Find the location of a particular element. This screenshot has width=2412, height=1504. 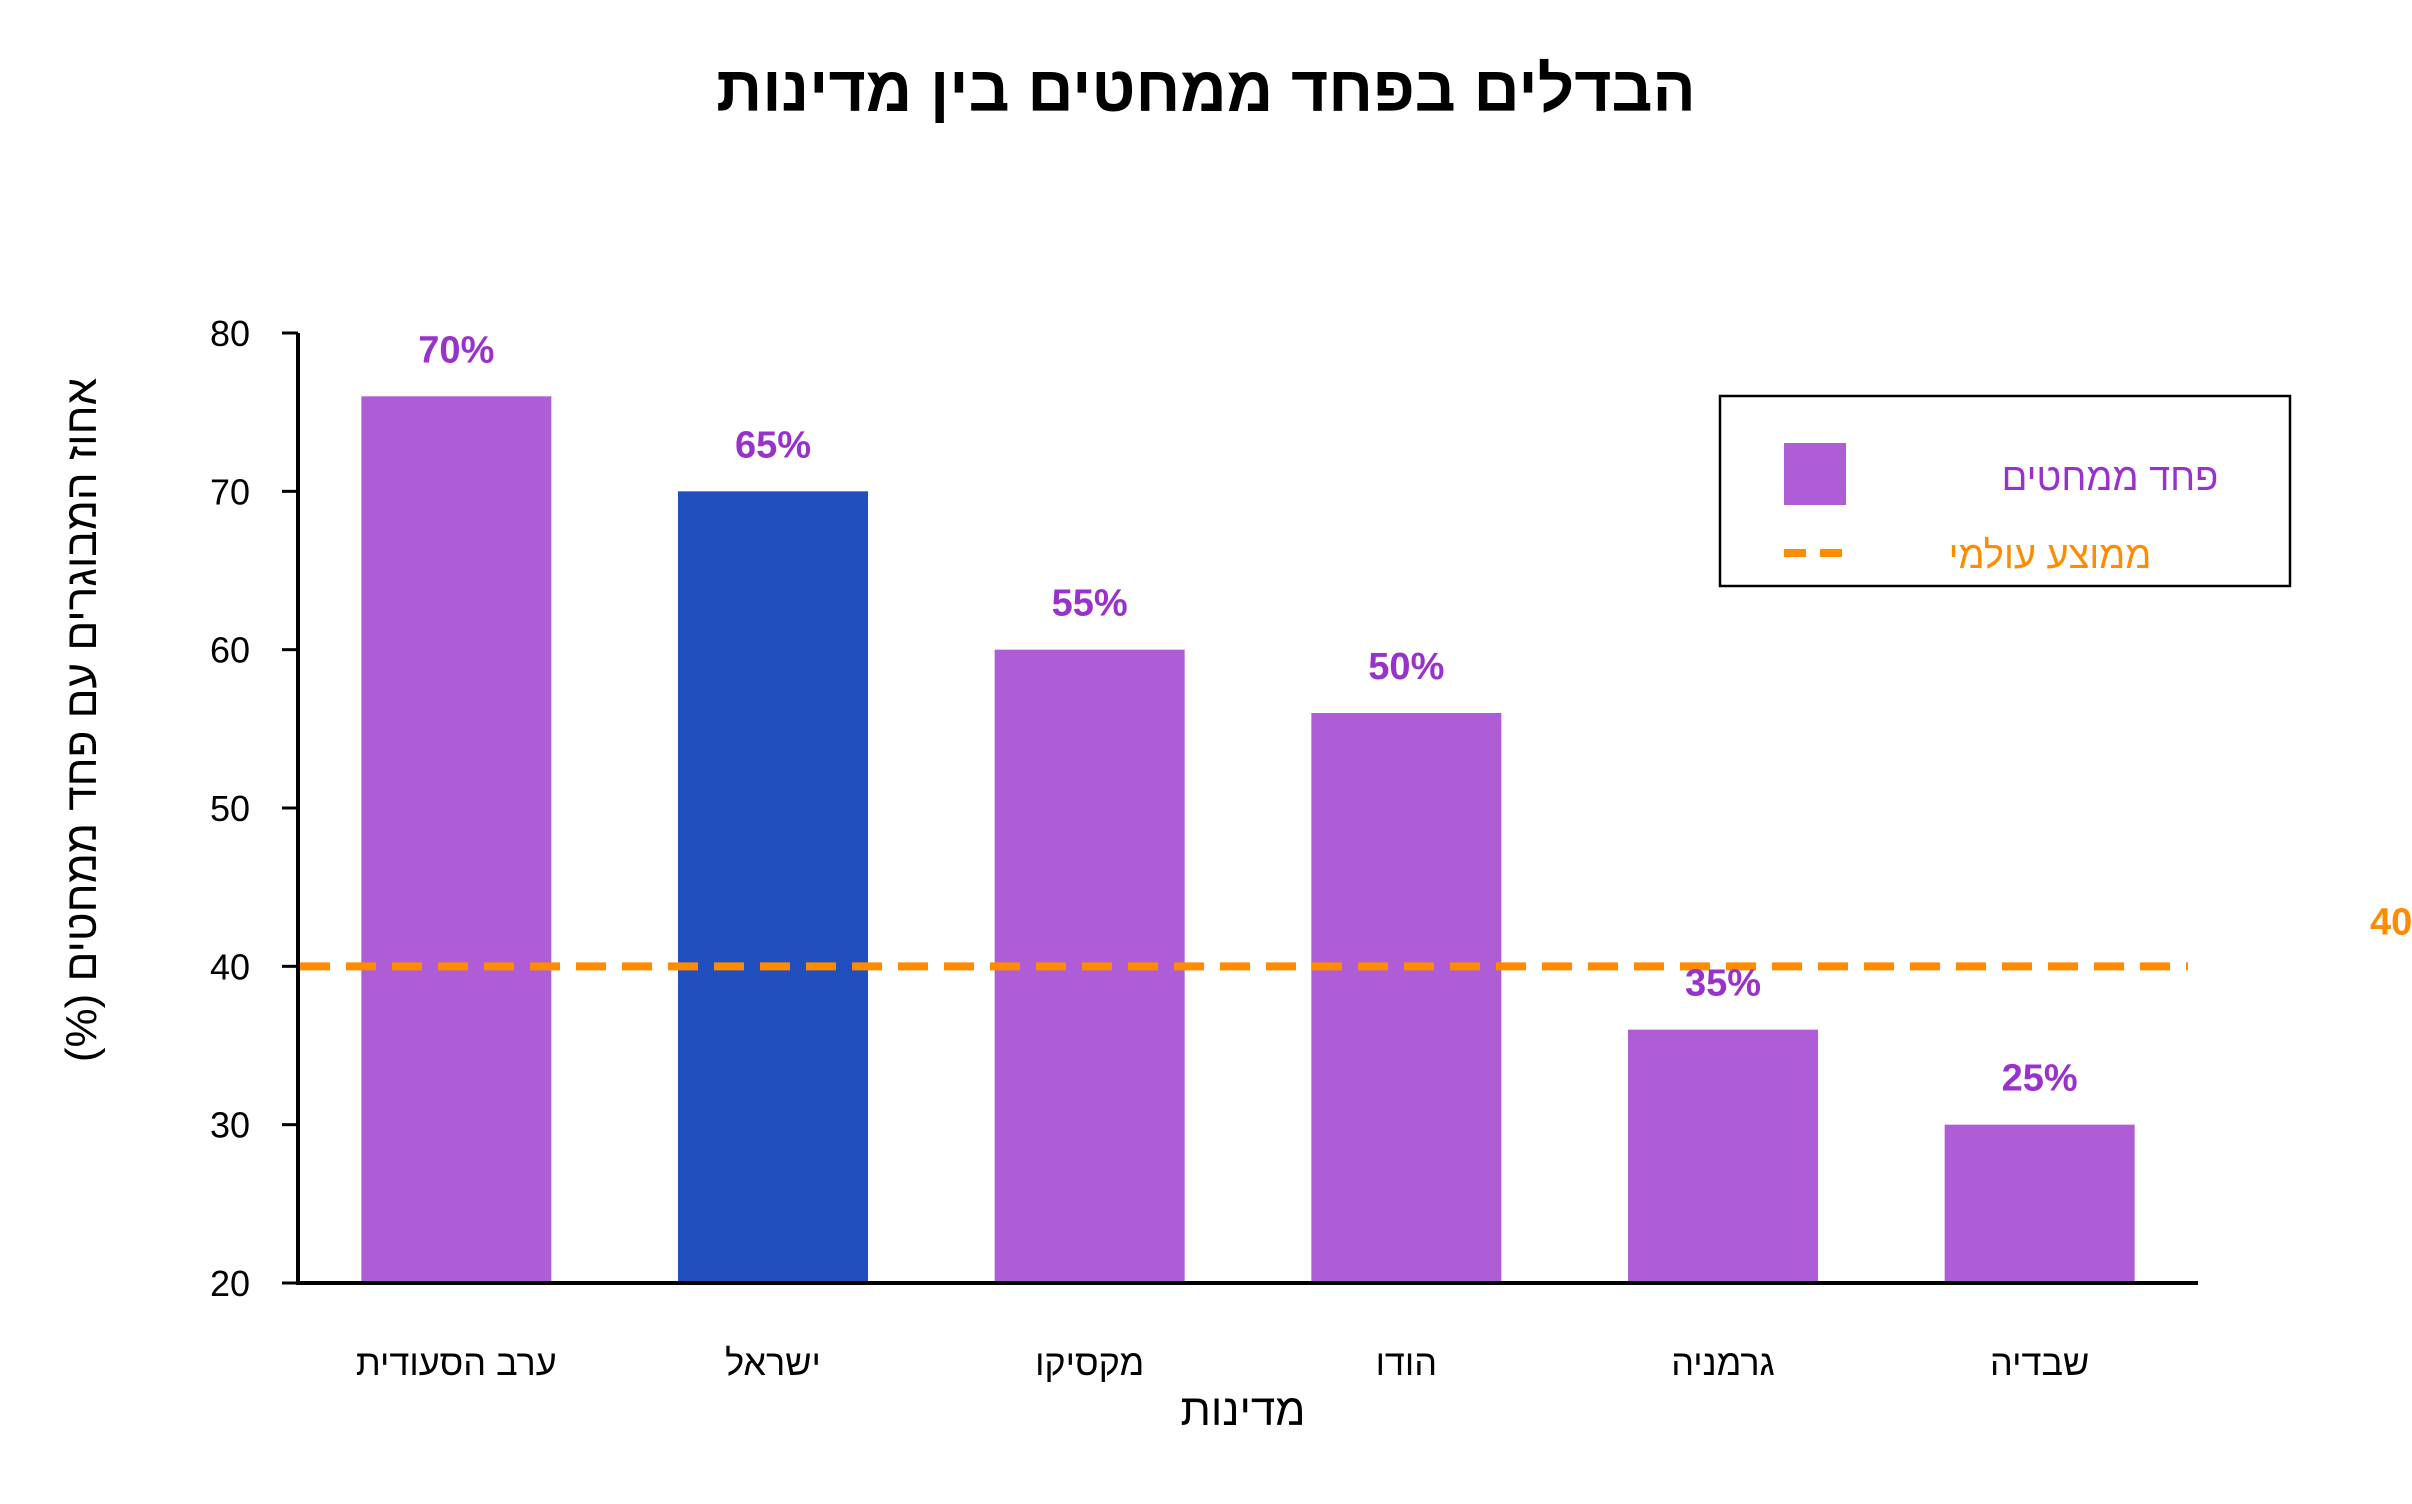

x-tick-label-3: מקסיקו is located at coordinates (1089, 1362).